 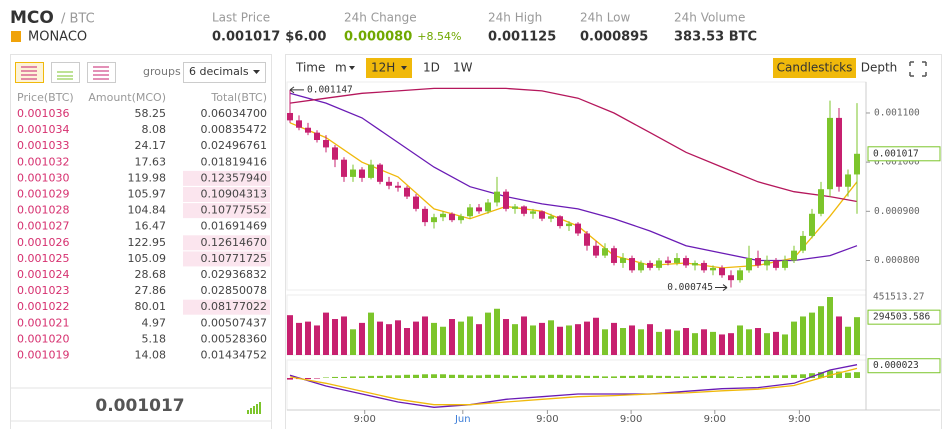 I want to click on order-cell: 0.001032, so click(x=43, y=161).